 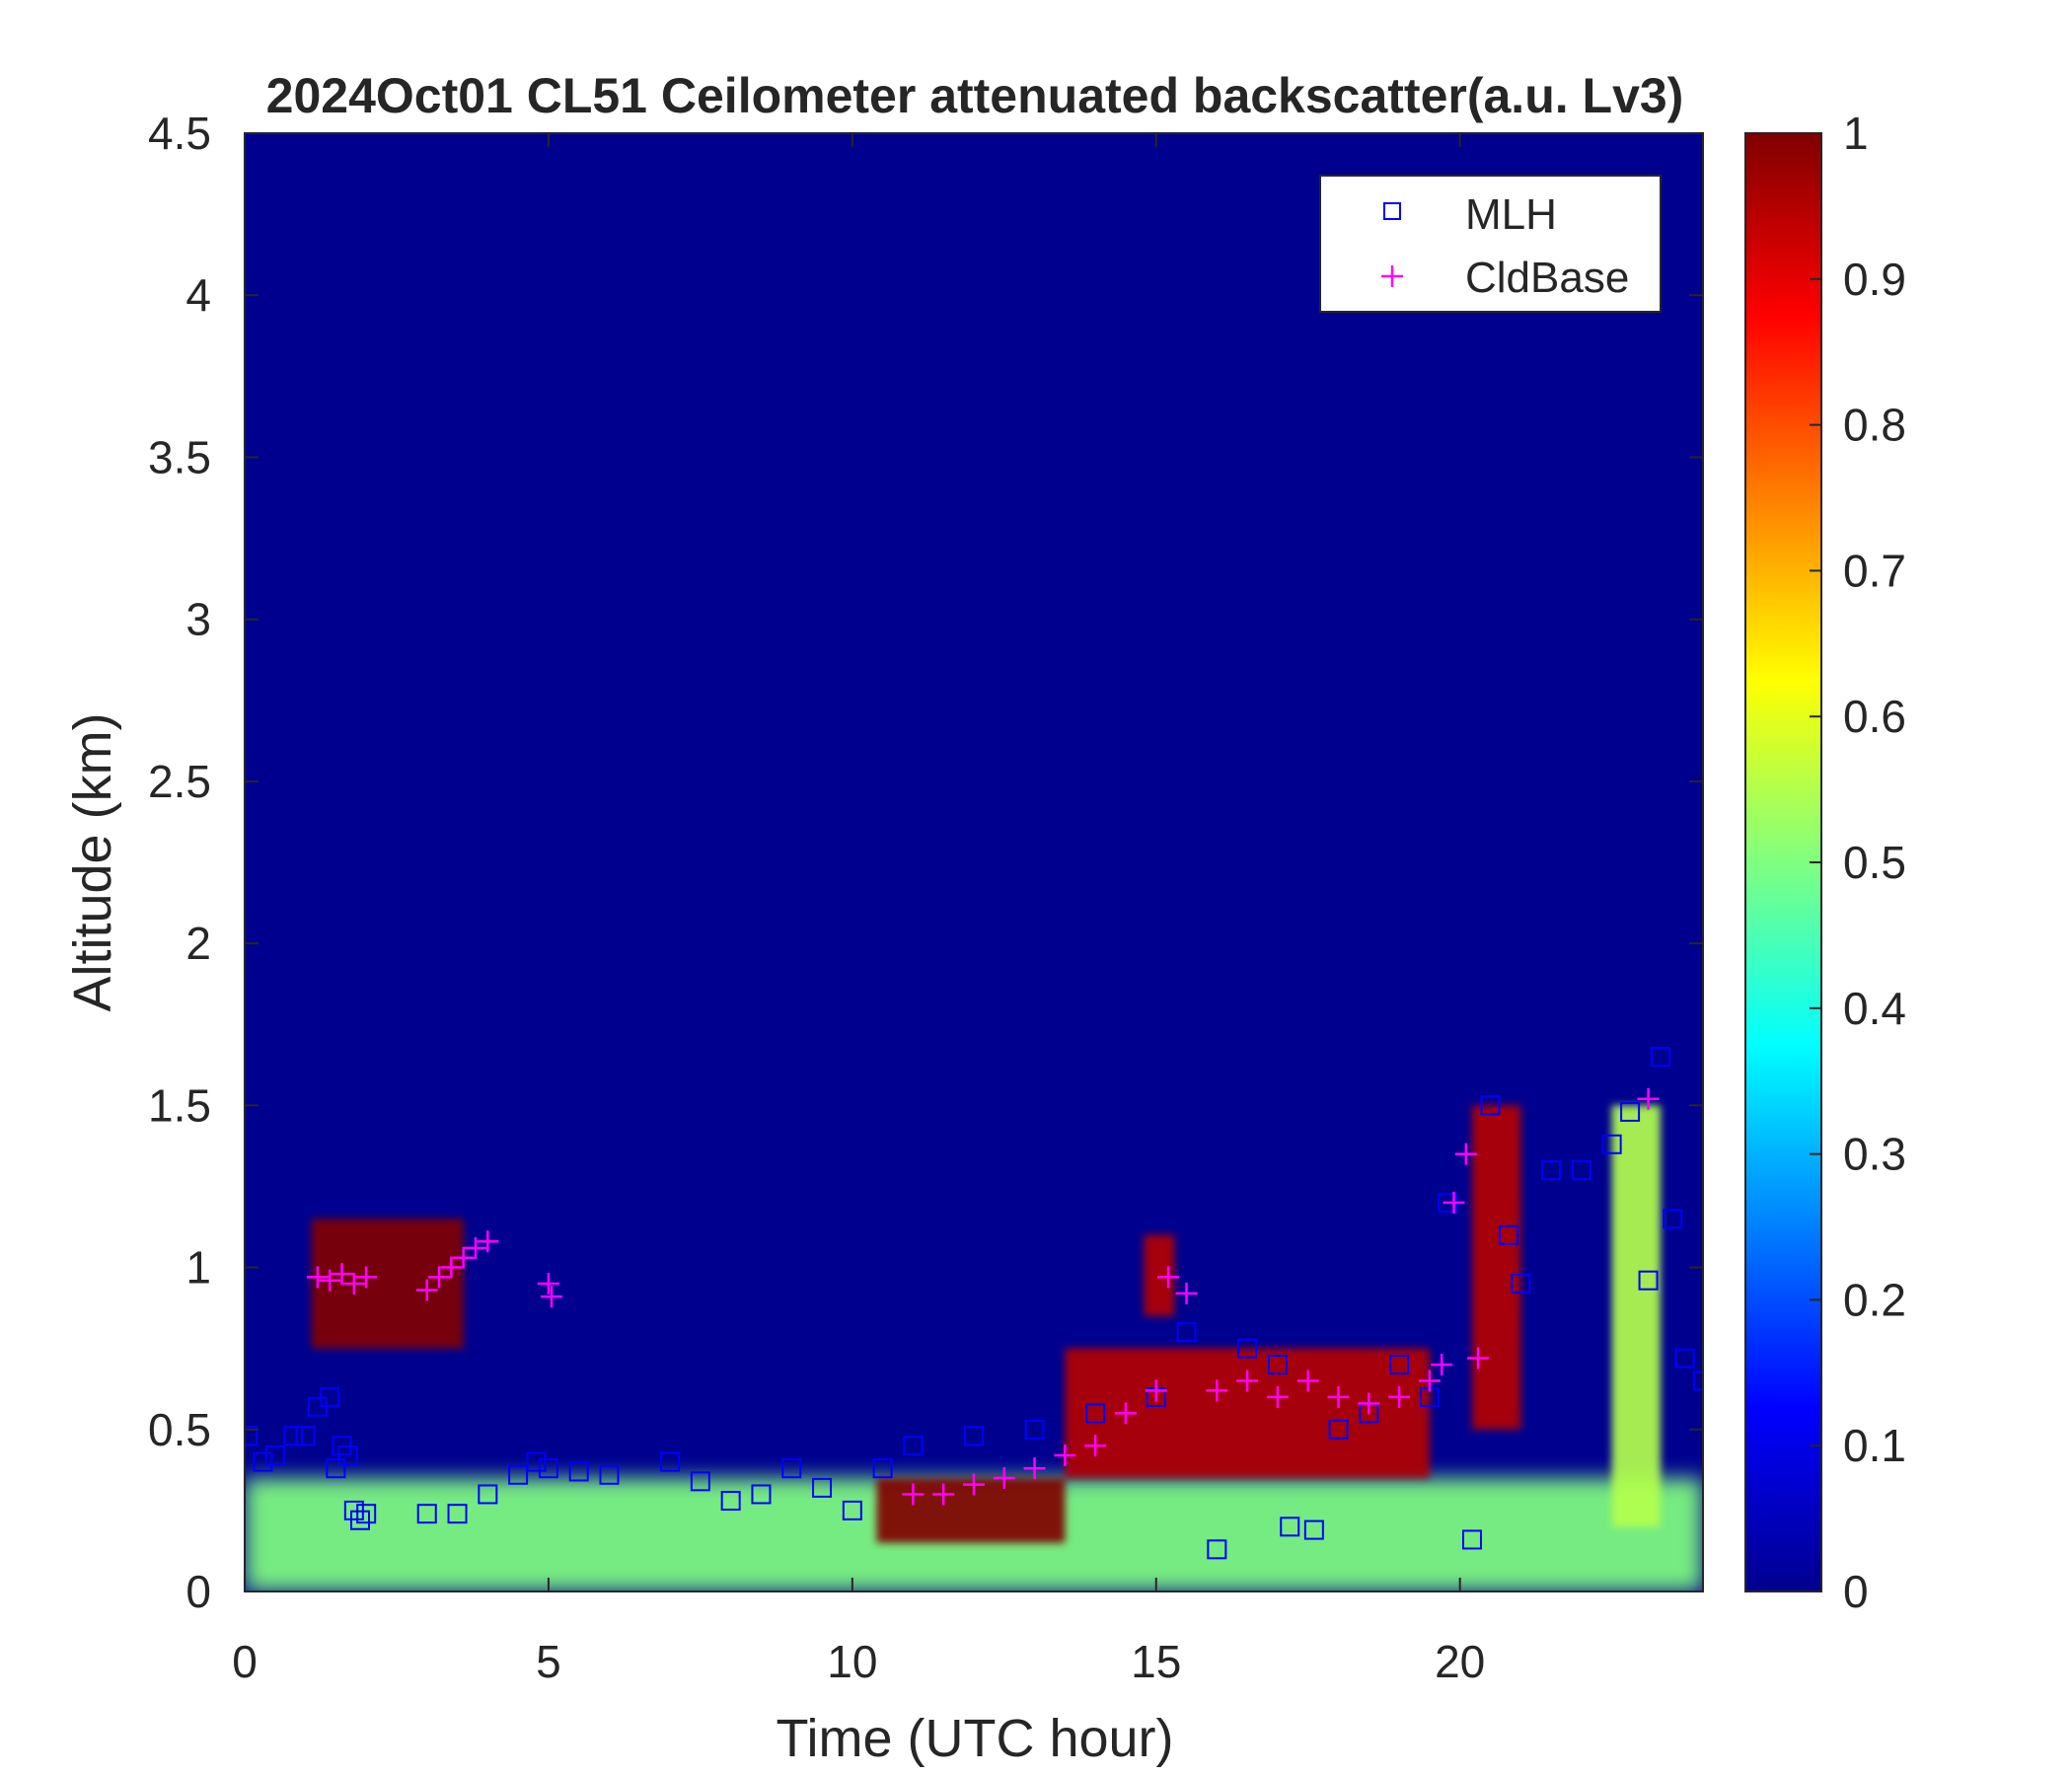 I want to click on colorbar-tick-label: 1, so click(x=1856, y=133).